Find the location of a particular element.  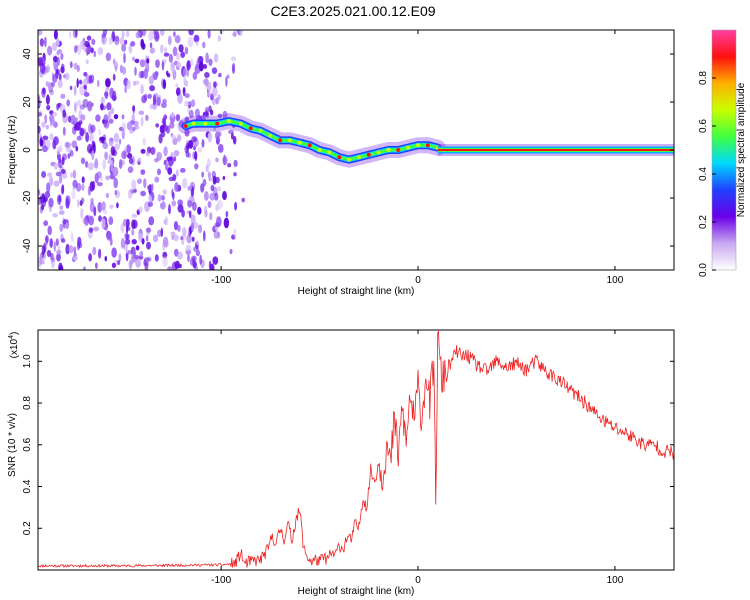

x-tick-label: 0 is located at coordinates (418, 280).